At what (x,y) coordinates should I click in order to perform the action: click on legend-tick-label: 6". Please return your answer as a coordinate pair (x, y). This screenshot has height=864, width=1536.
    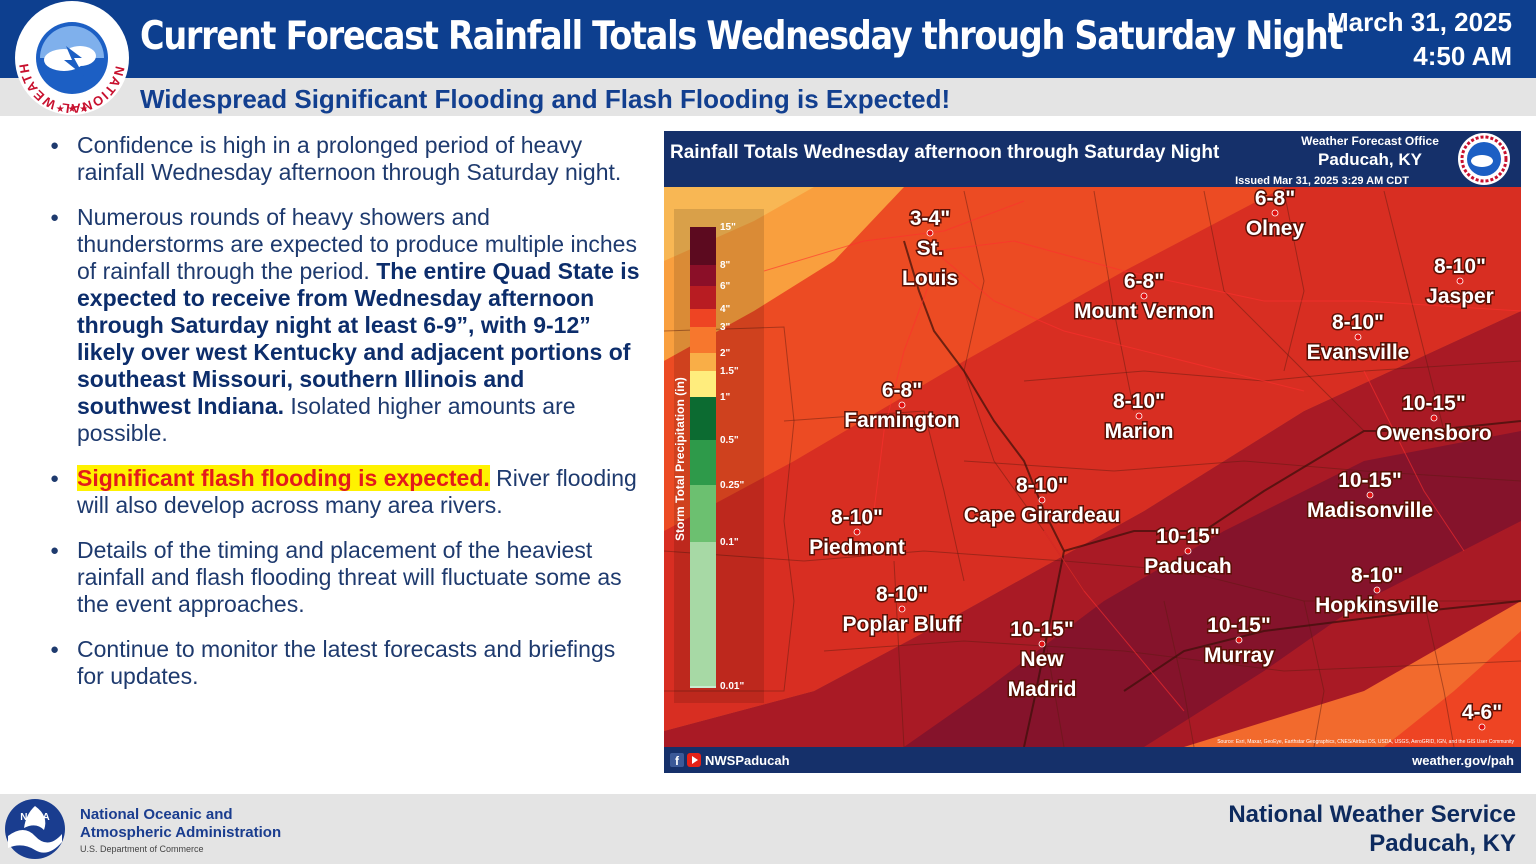
    Looking at the image, I should click on (725, 286).